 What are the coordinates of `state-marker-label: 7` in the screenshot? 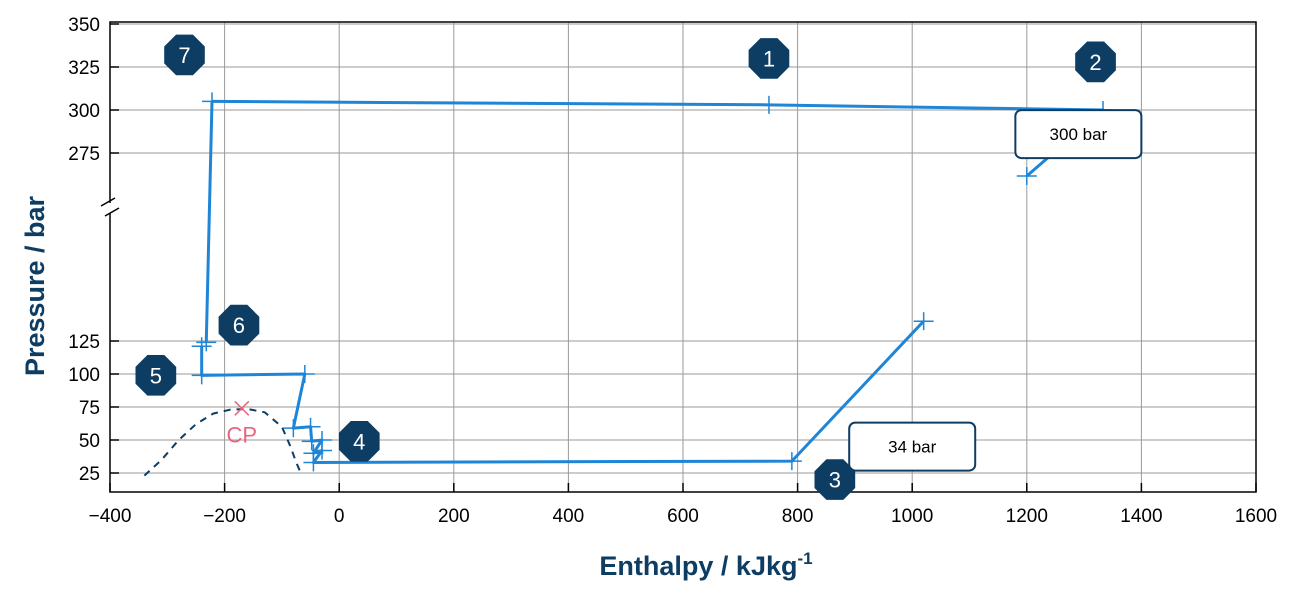 It's located at (184, 55).